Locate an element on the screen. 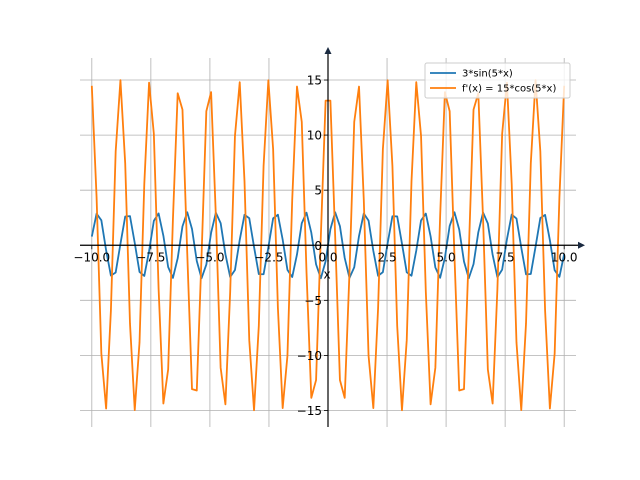 The width and height of the screenshot is (640, 480). y-tick-label-4: 5 is located at coordinates (318, 191).